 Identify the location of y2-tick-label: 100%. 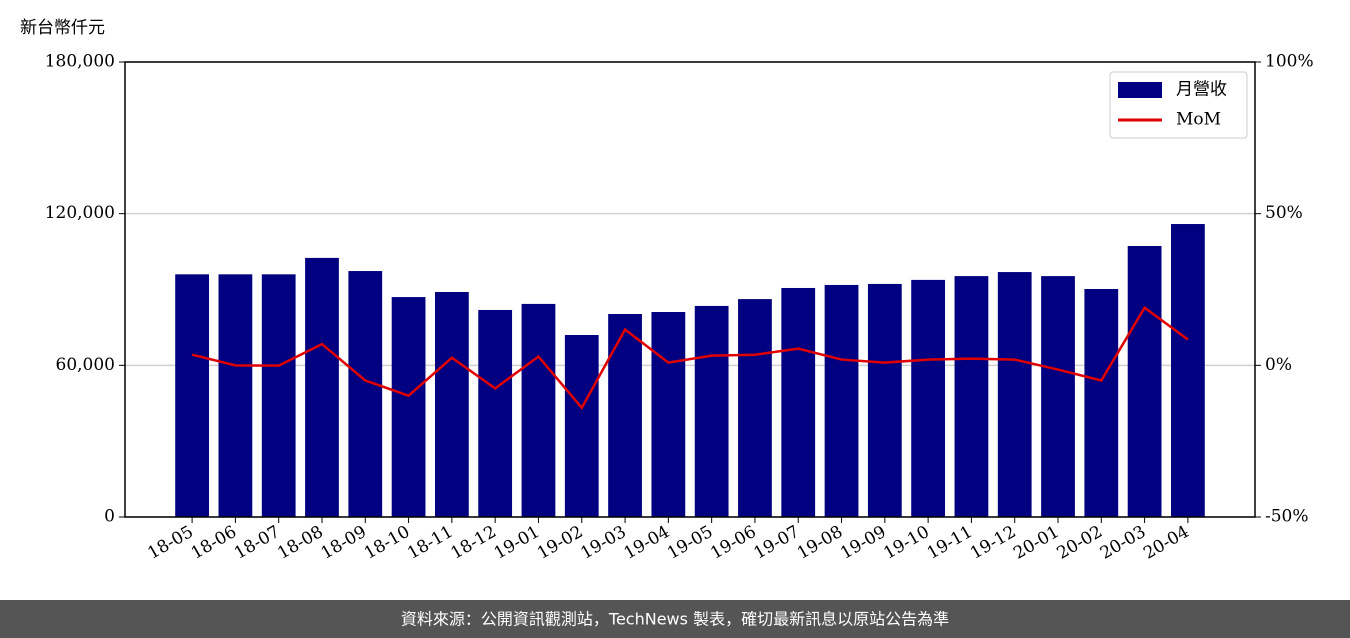
(1289, 62).